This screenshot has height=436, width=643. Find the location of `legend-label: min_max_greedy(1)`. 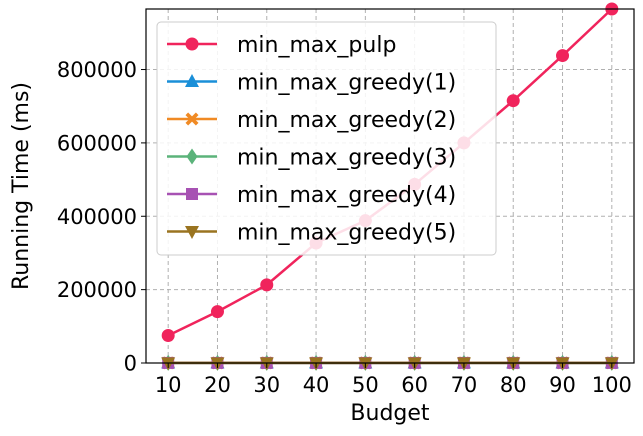

legend-label: min_max_greedy(1) is located at coordinates (346, 83).